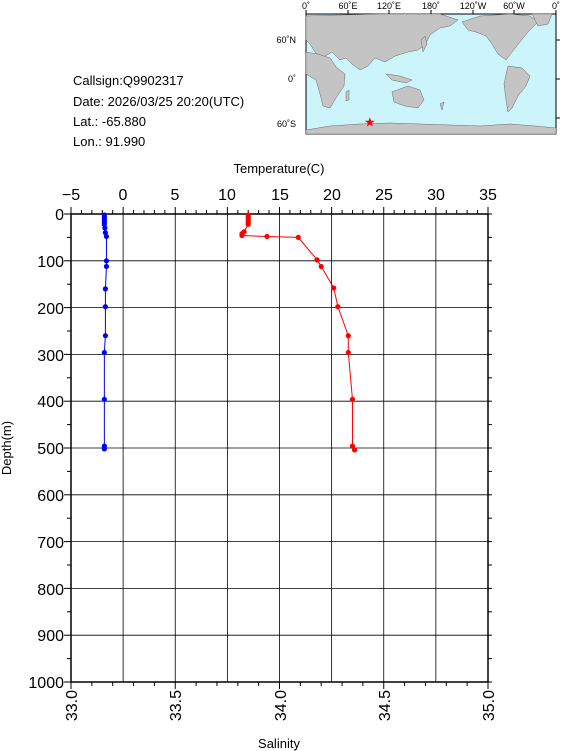 The height and width of the screenshot is (751, 564). I want to click on temperature-tick-label: 15, so click(280, 195).